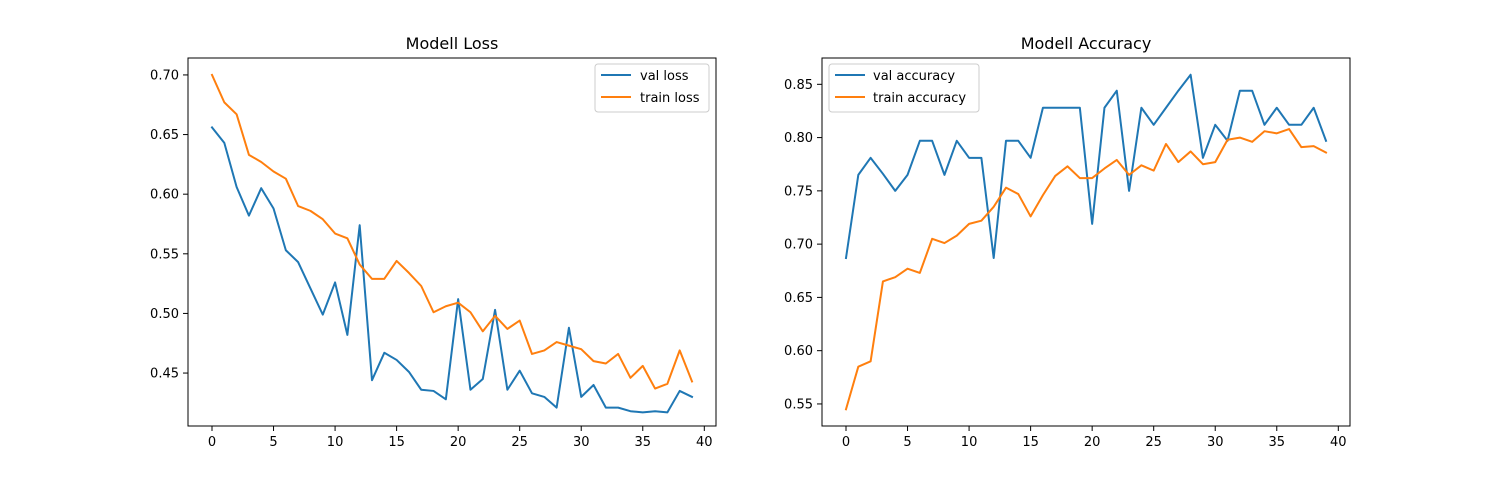  I want to click on accuracy-y-tick-label: 0.55, so click(798, 404).